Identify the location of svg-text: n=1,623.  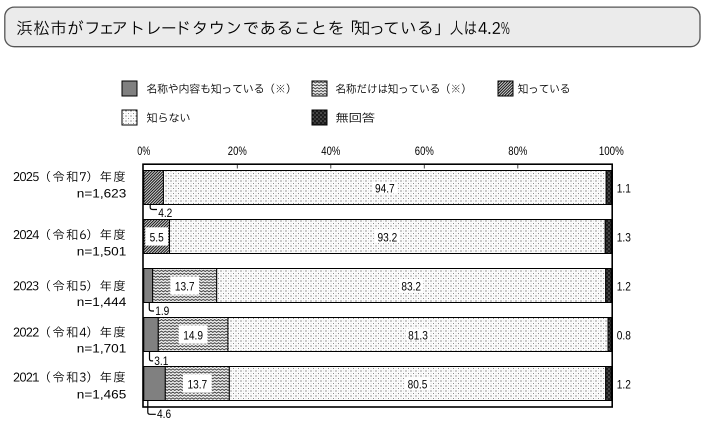
(102, 193).